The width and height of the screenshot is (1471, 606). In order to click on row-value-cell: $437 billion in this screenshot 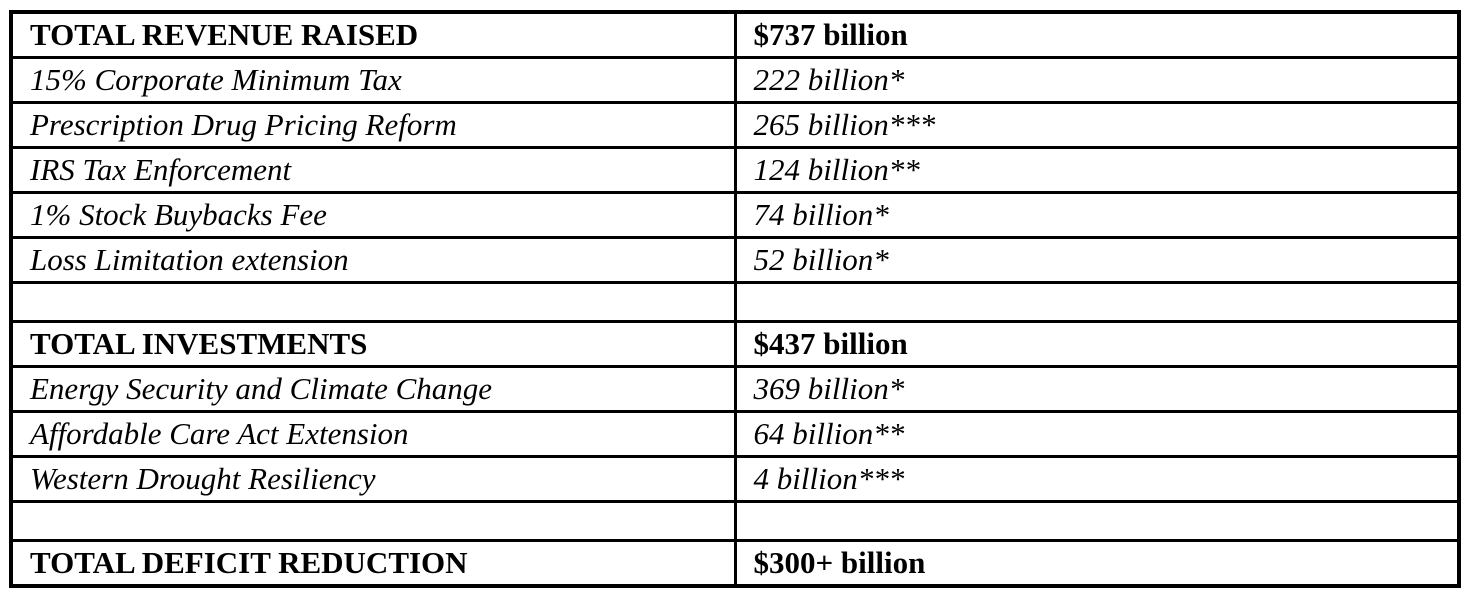, I will do `click(1097, 344)`.